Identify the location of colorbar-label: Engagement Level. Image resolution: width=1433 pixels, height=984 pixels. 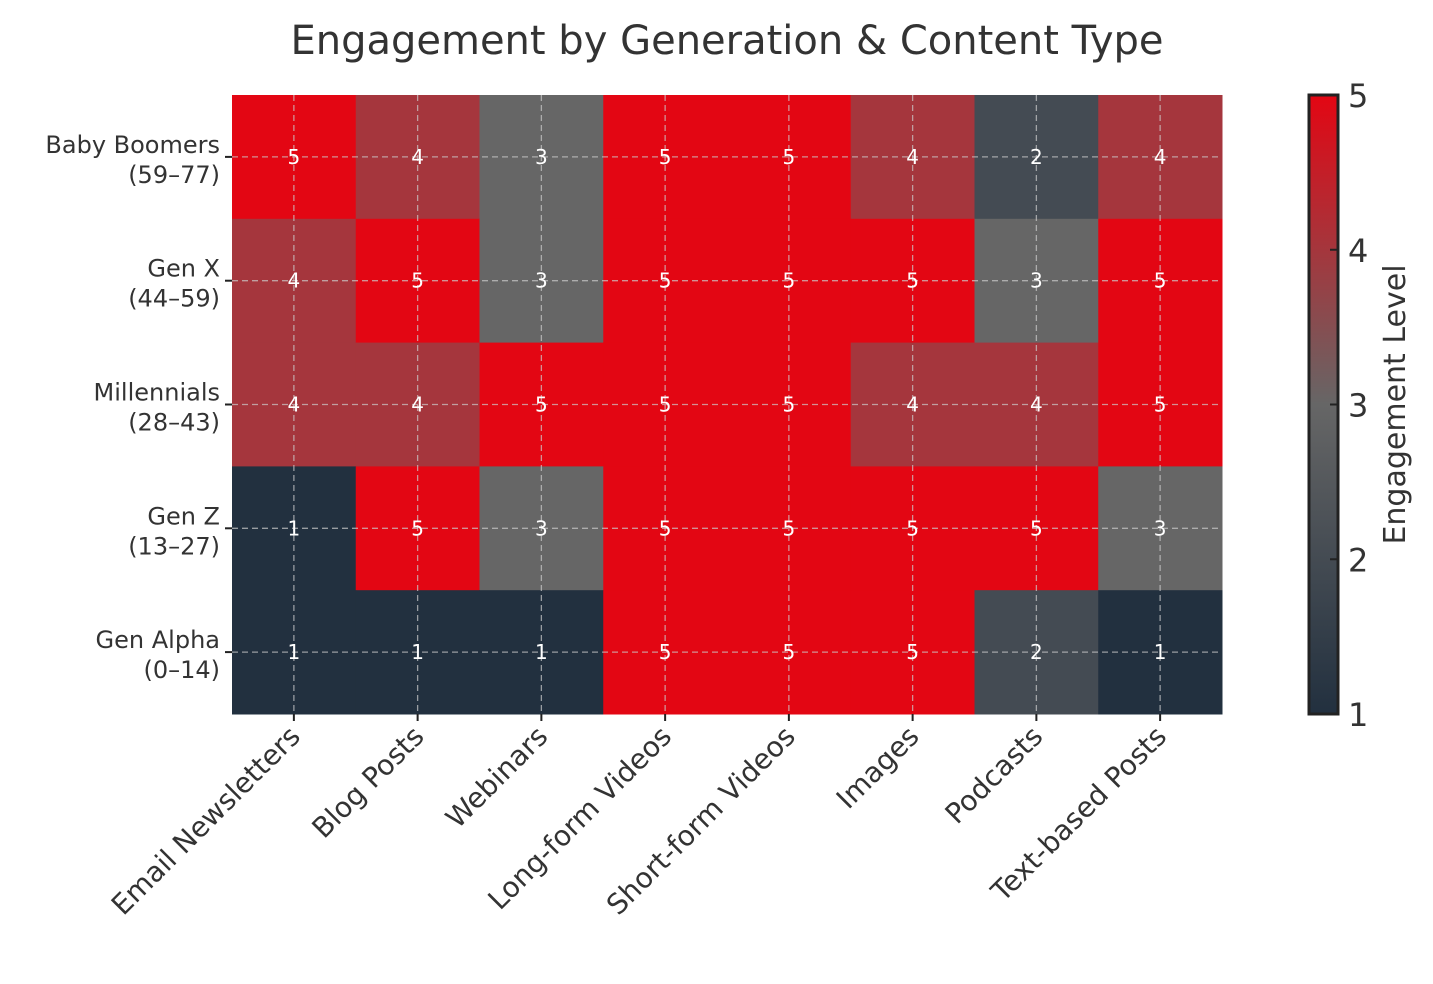
(1395, 404).